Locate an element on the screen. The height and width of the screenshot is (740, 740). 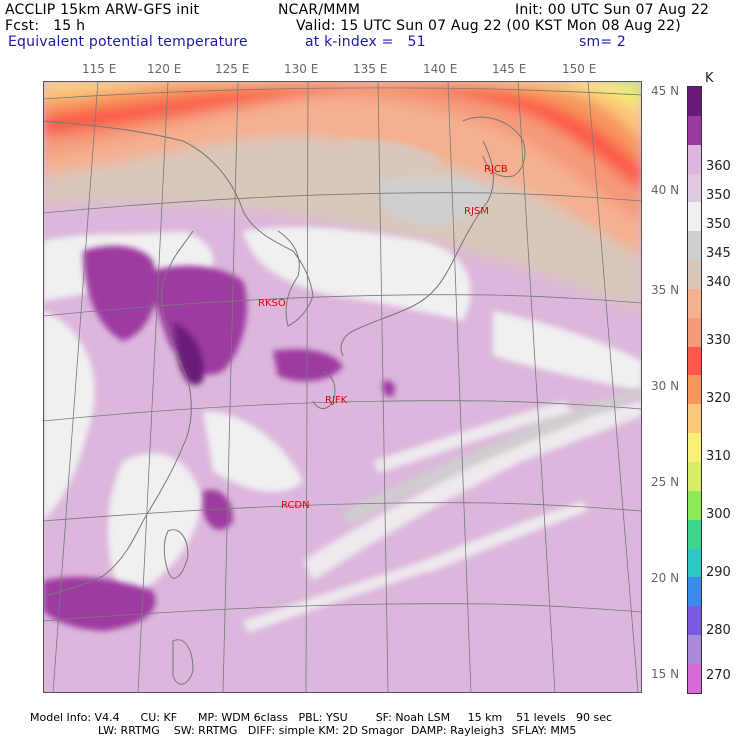
colorbar-label-350: 350 is located at coordinates (718, 195).